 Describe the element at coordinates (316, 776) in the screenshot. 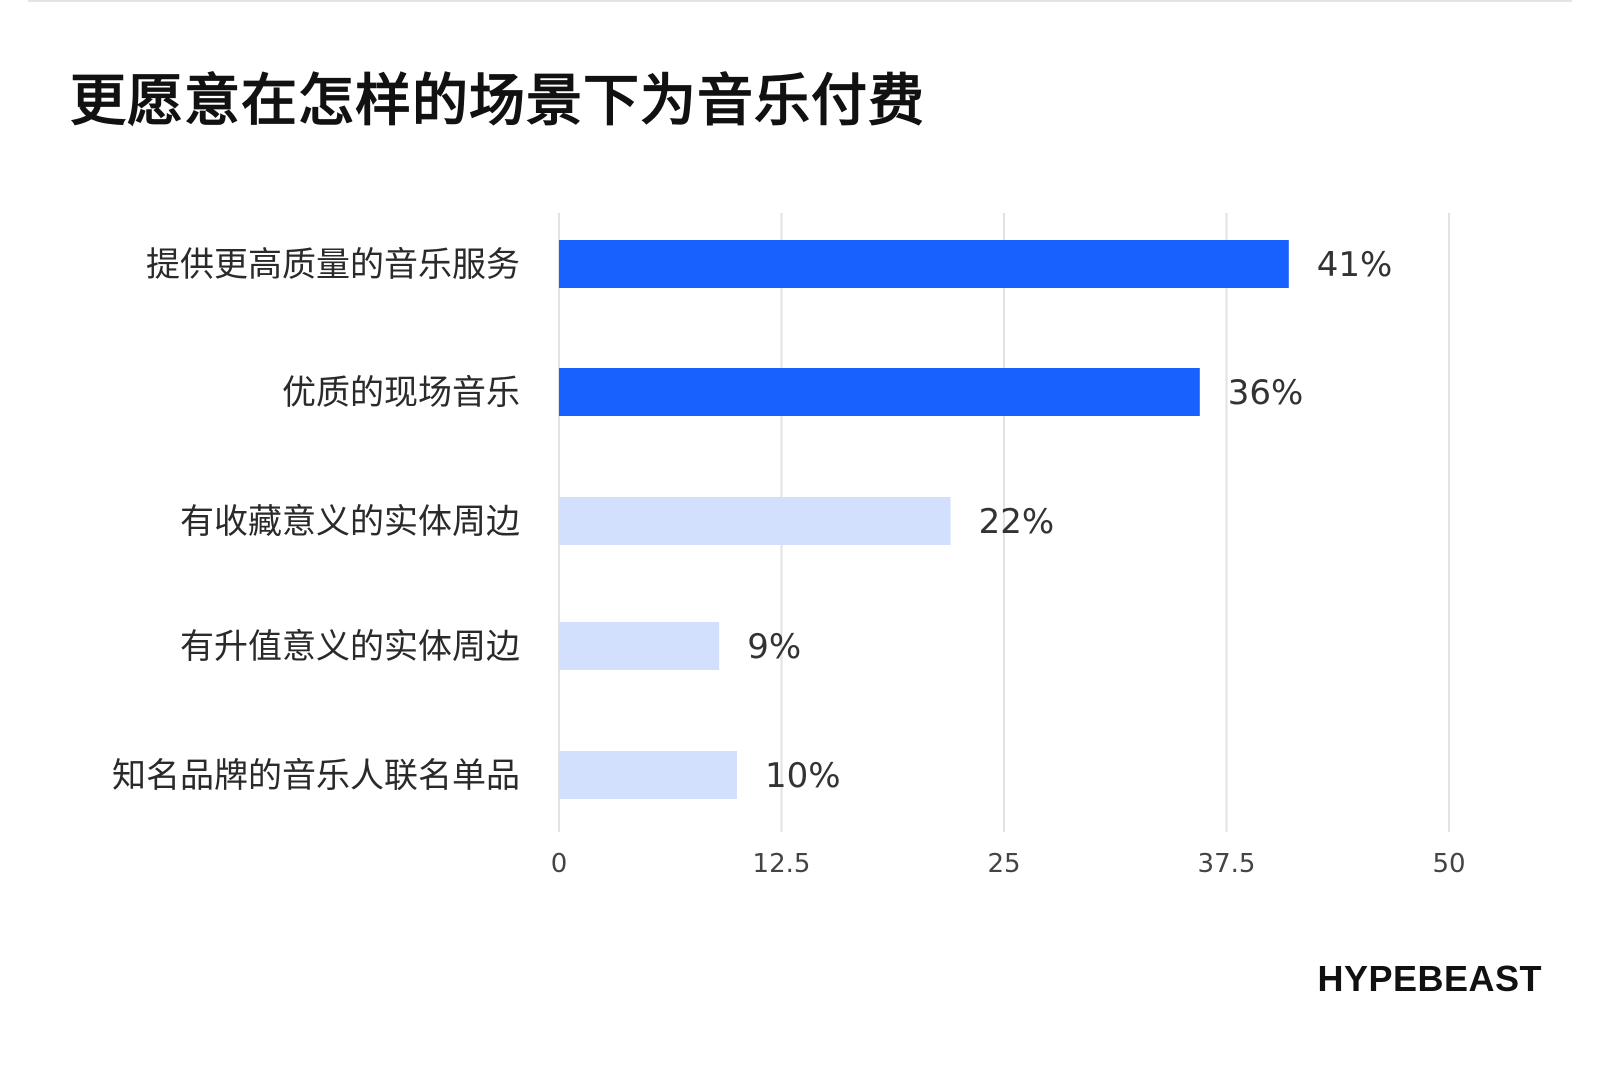

I see `category-label: 知名品牌的音乐人联名单品` at that location.